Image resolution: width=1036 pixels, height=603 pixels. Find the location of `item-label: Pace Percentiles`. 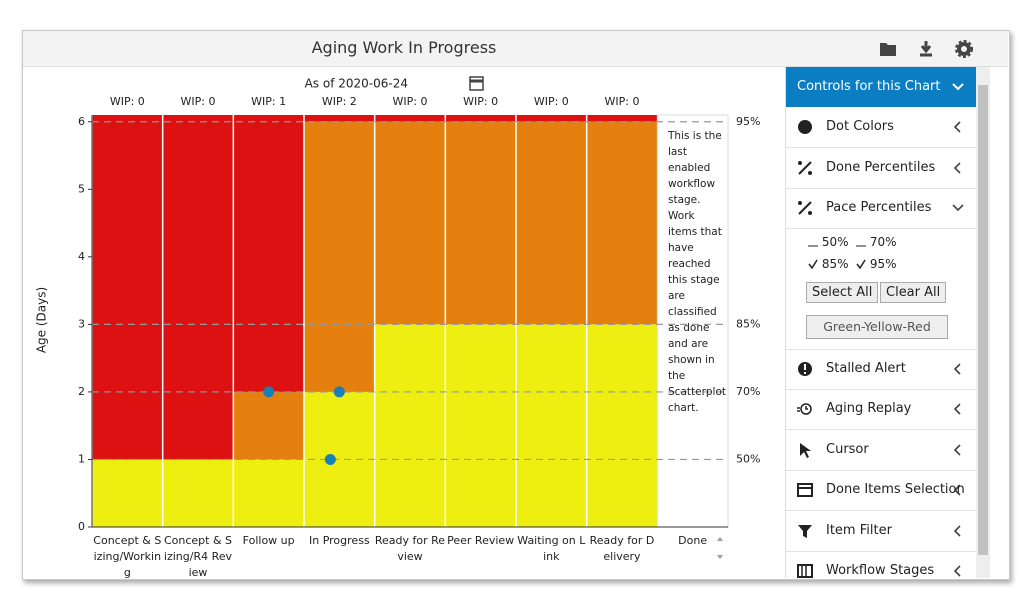

item-label: Pace Percentiles is located at coordinates (879, 207).